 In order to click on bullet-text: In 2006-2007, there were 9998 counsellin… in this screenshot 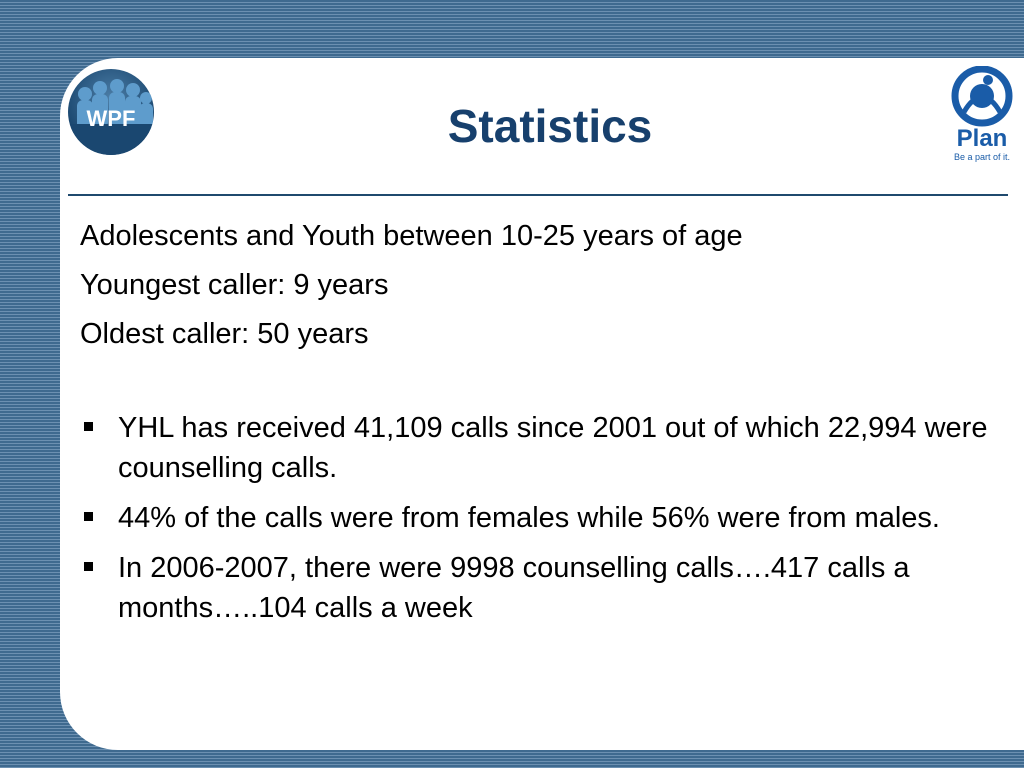, I will do `click(514, 588)`.